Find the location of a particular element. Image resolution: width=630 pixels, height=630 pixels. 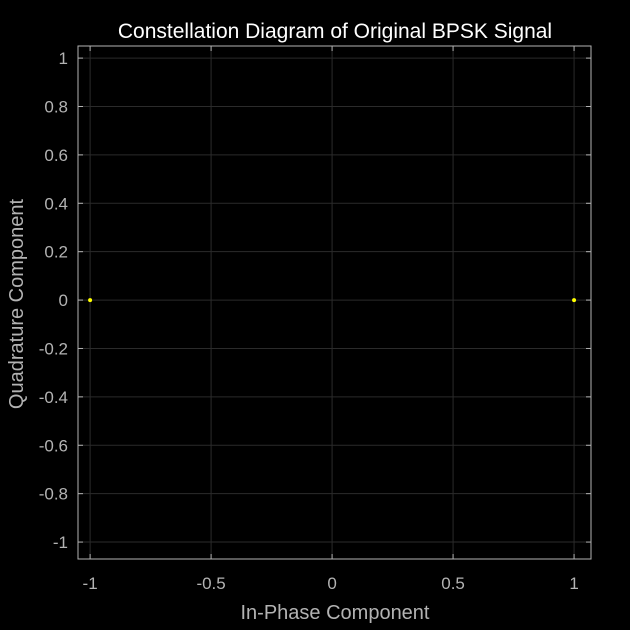

x-tick-label: -0.5 is located at coordinates (210, 583).